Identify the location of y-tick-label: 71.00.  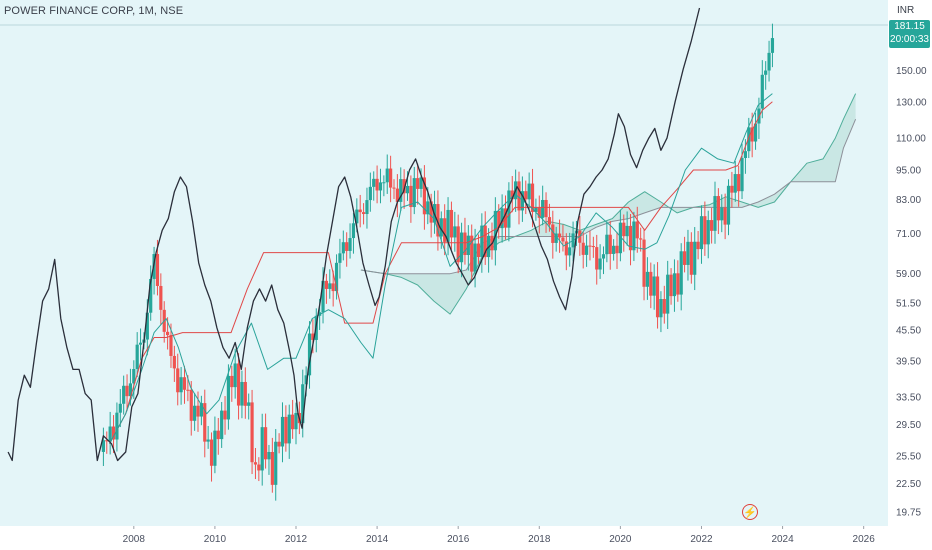
(908, 234).